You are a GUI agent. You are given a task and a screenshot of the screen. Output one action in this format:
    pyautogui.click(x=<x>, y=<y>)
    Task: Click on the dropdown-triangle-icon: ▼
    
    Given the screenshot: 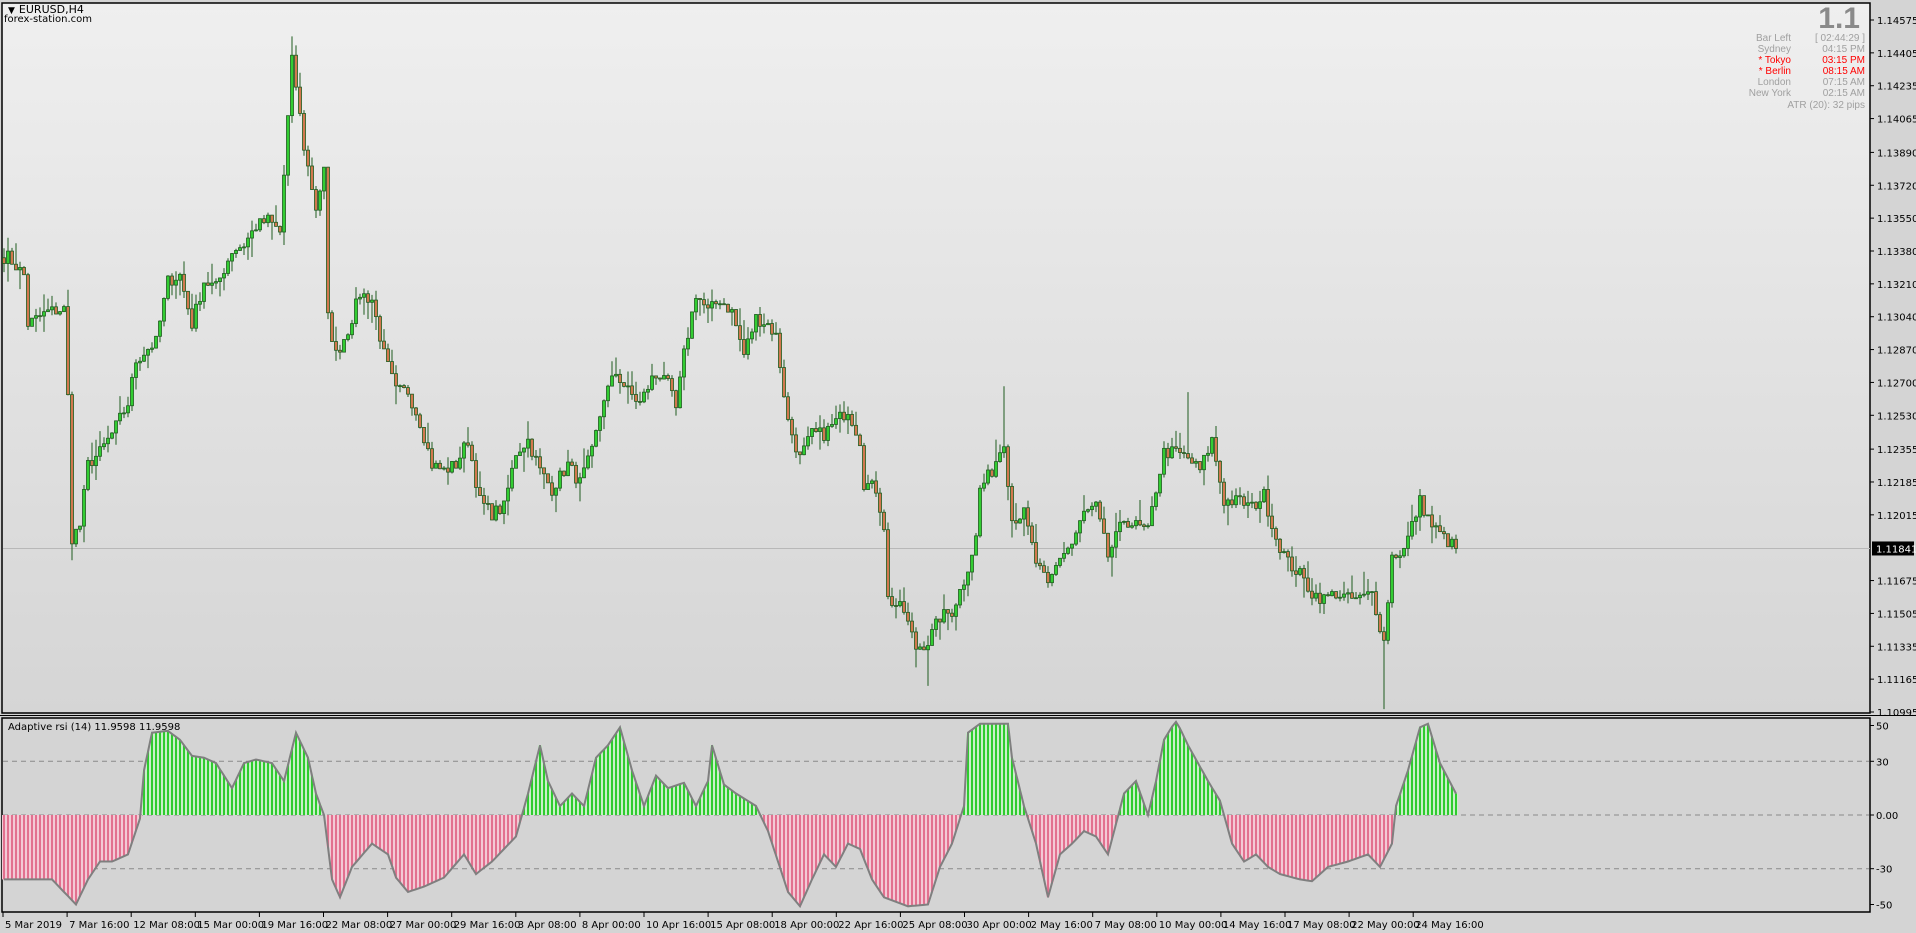 What is the action you would take?
    pyautogui.click(x=11, y=11)
    